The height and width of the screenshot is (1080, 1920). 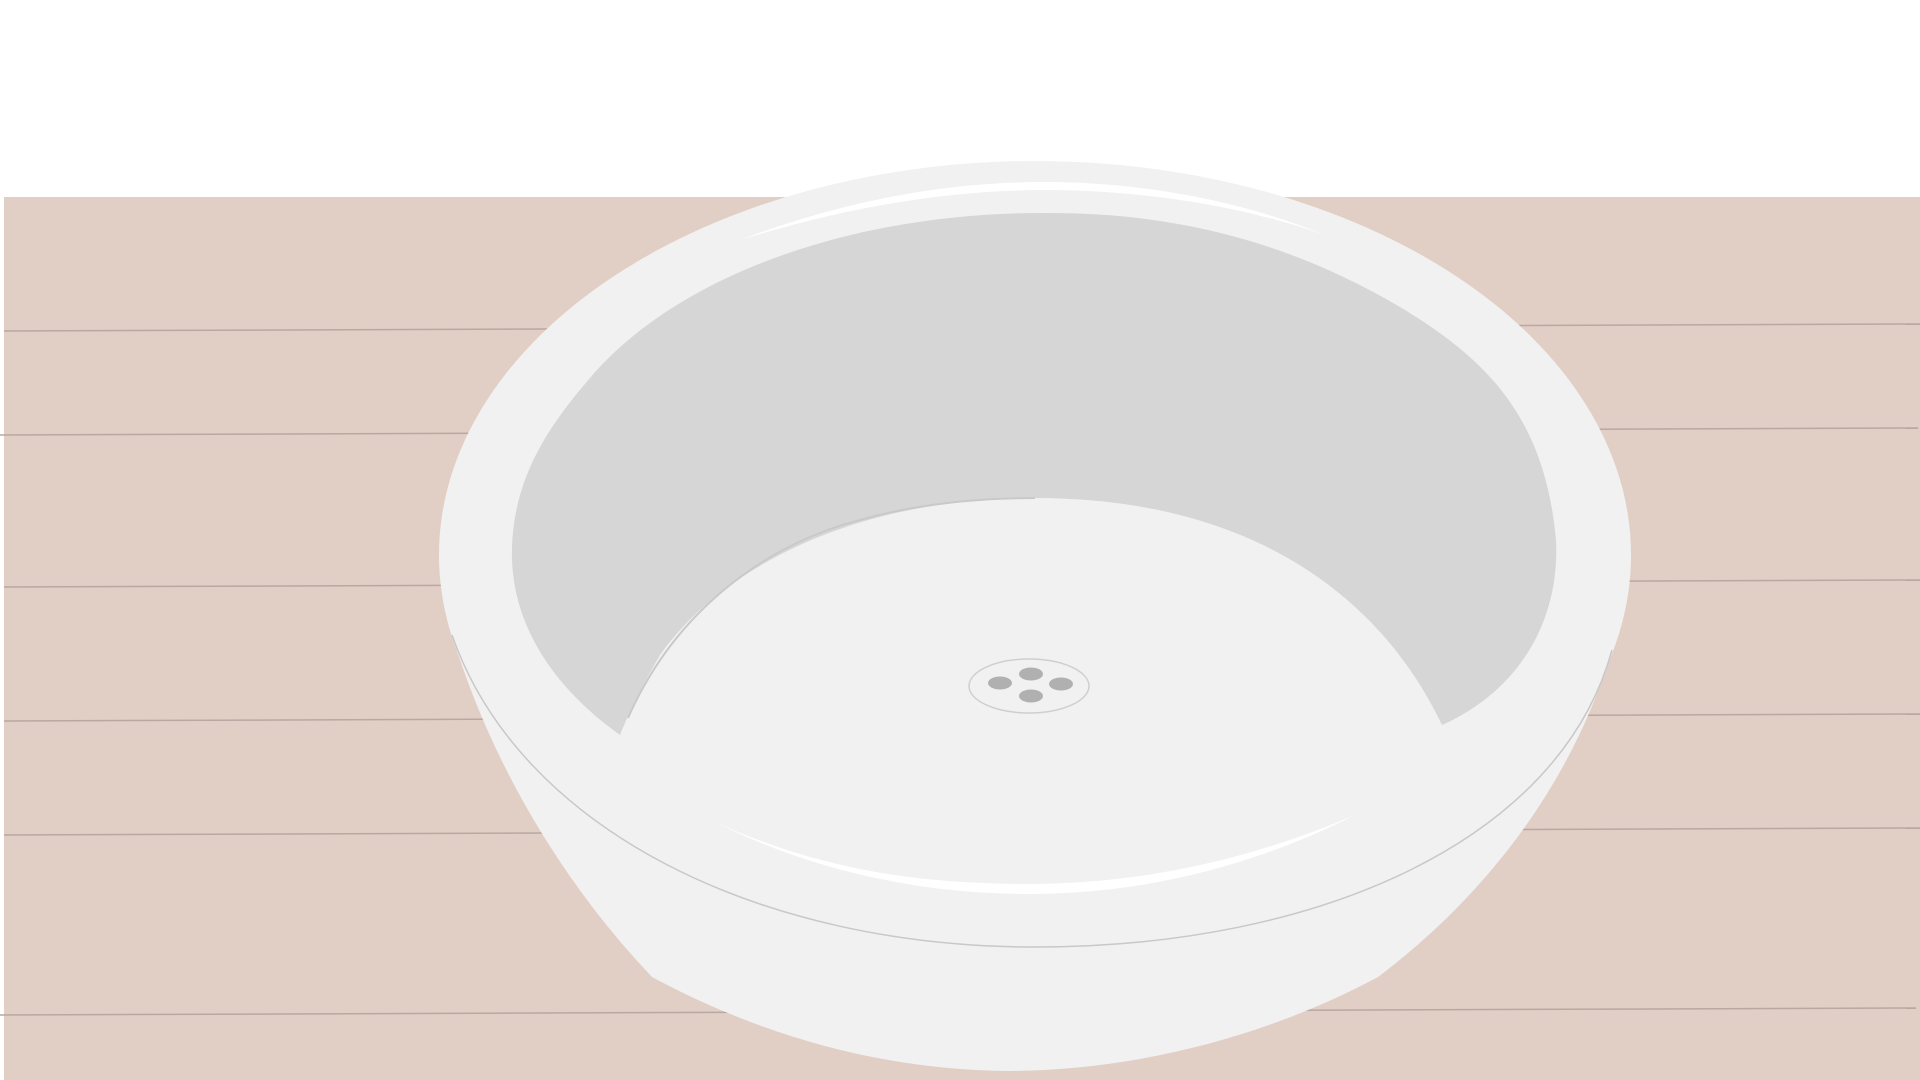 I want to click on basin-floor-edge, so click(x=831, y=608).